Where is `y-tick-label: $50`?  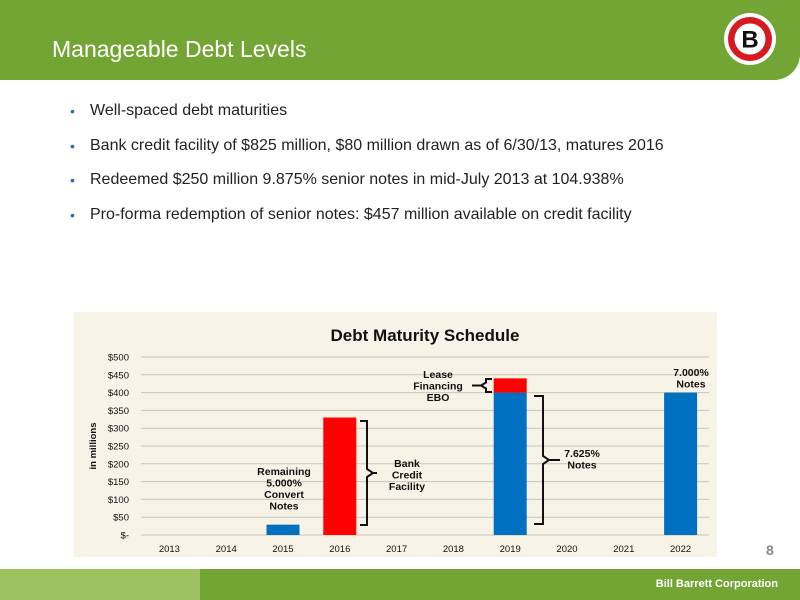
y-tick-label: $50 is located at coordinates (121, 518).